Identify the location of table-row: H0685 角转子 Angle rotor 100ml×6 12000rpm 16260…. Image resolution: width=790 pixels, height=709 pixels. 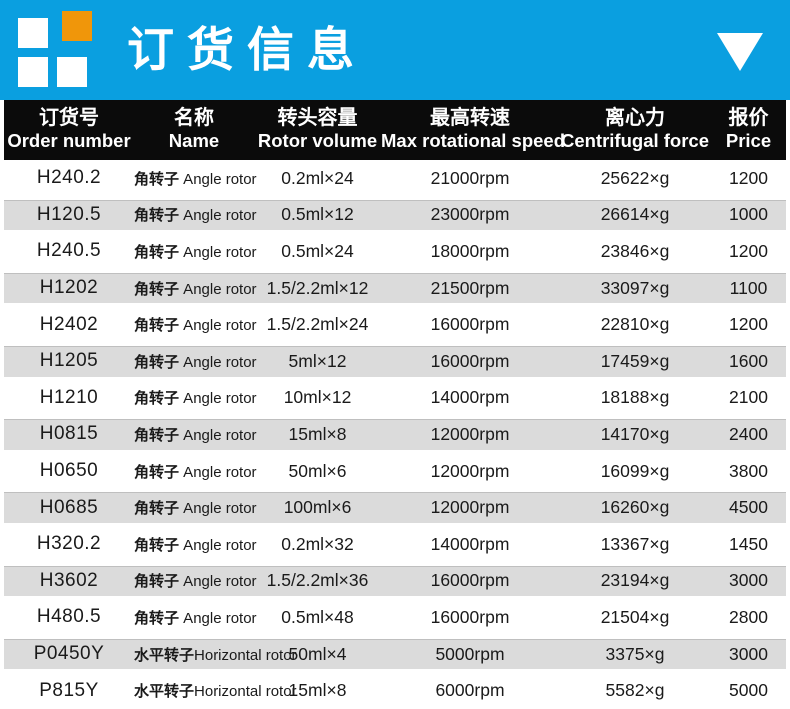
(395, 507).